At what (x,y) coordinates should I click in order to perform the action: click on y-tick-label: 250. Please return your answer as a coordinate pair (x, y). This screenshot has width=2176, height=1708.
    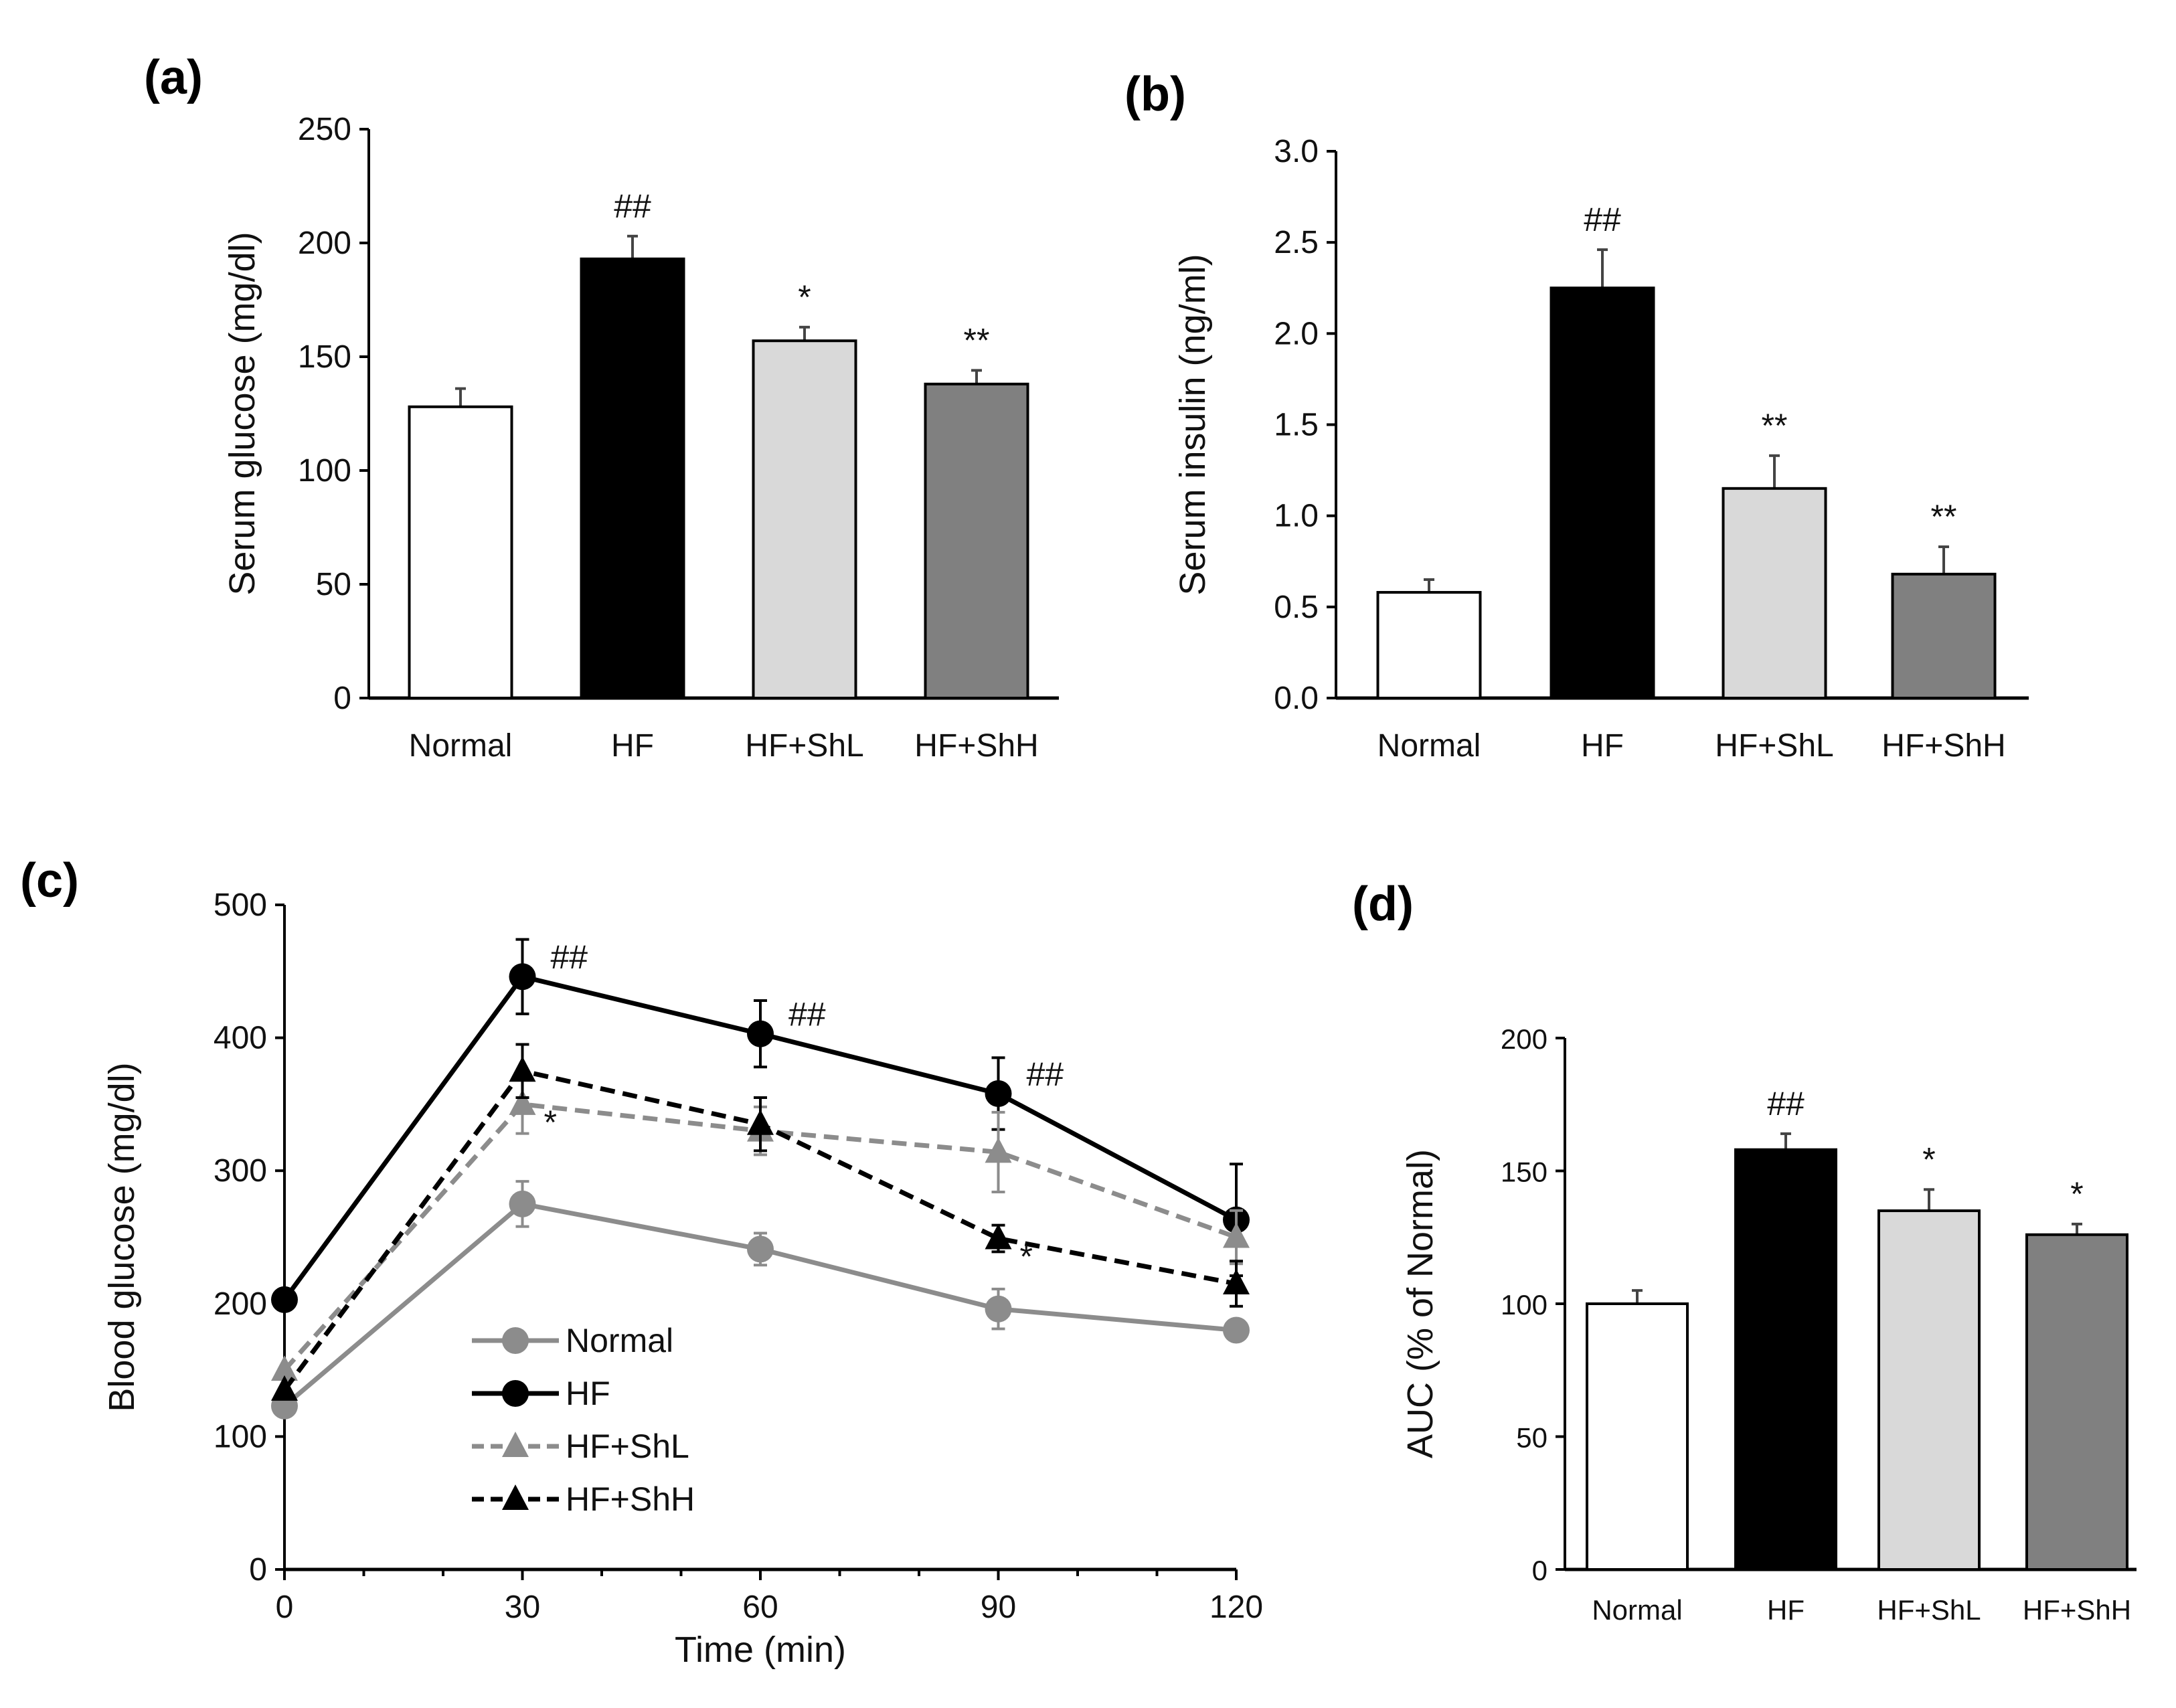
    Looking at the image, I should click on (324, 129).